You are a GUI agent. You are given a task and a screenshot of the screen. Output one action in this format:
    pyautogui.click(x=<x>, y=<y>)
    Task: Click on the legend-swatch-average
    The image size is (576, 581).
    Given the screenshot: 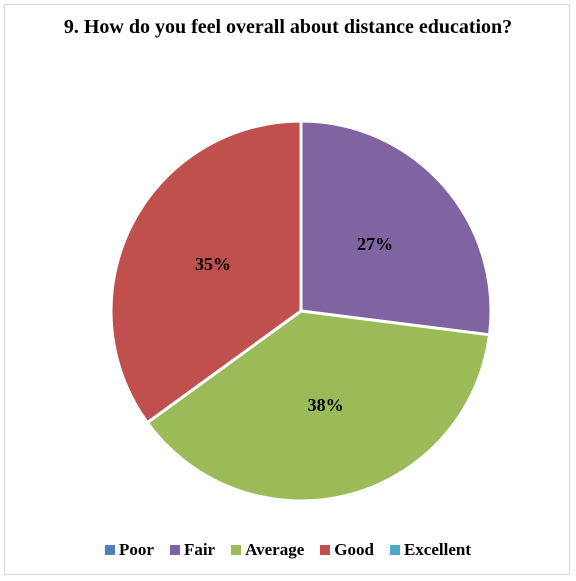 What is the action you would take?
    pyautogui.click(x=236, y=550)
    